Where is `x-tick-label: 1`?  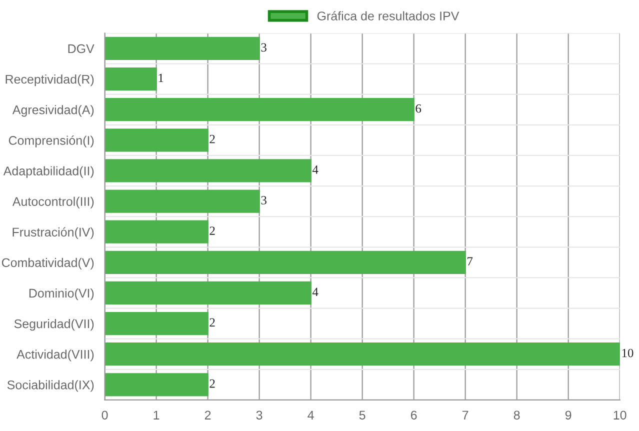 x-tick-label: 1 is located at coordinates (157, 415).